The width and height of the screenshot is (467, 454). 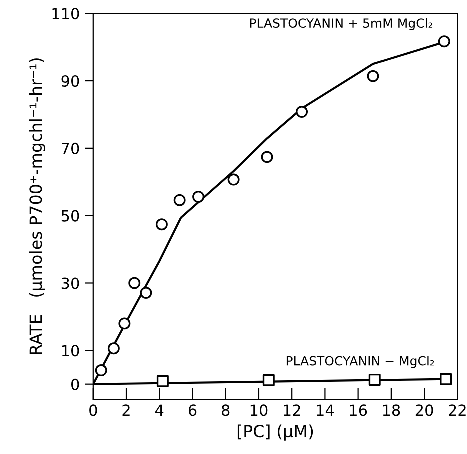 I want to click on y-tick-label: 10, so click(x=71, y=351).